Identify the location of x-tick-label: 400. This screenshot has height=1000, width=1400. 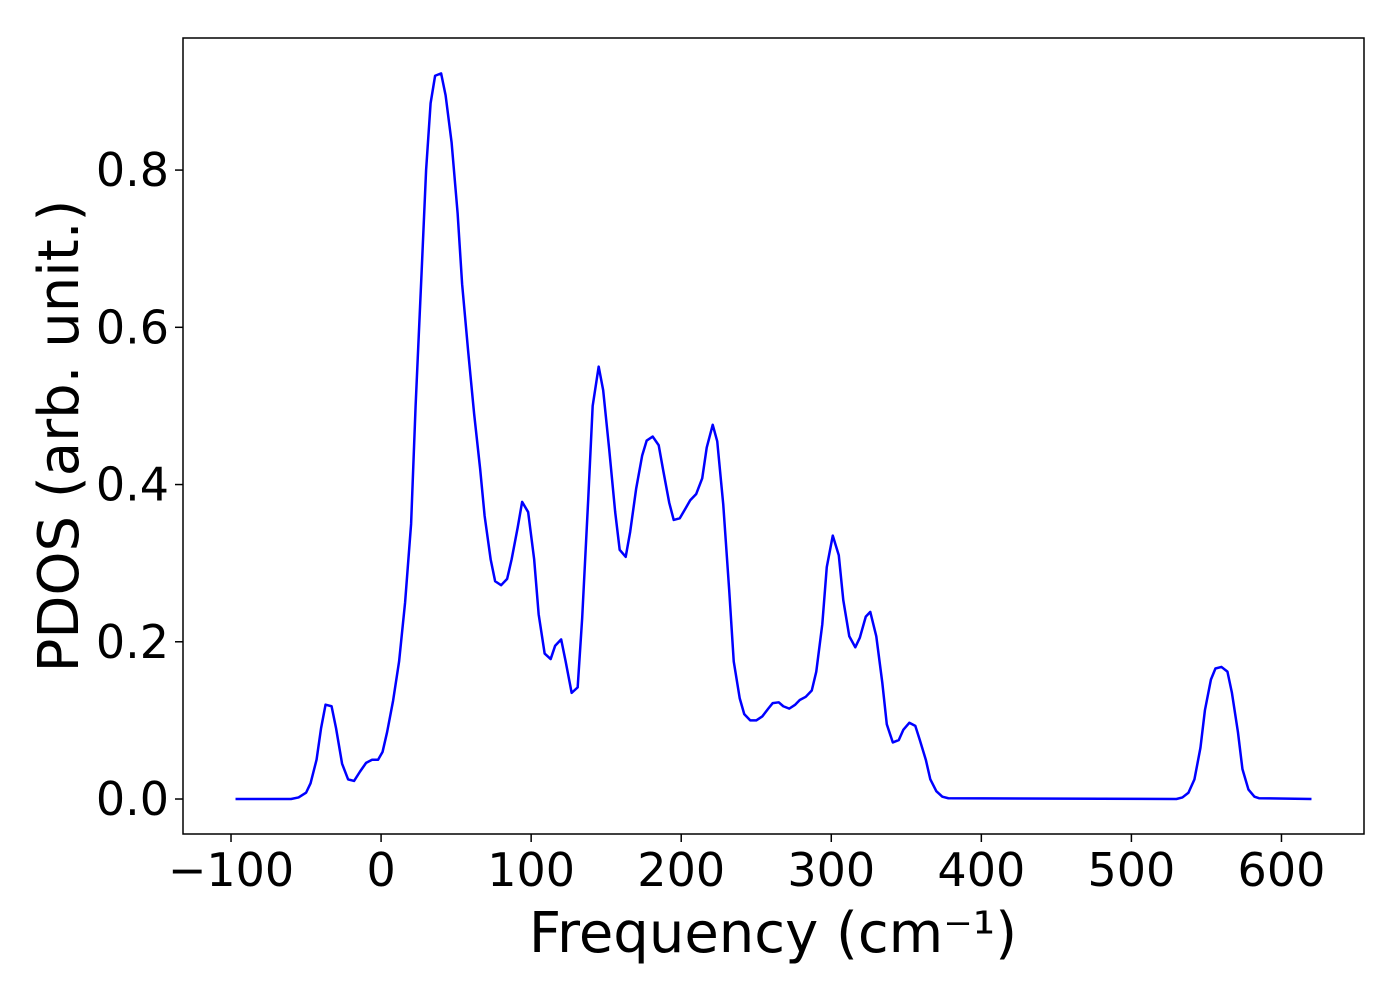
(981, 870).